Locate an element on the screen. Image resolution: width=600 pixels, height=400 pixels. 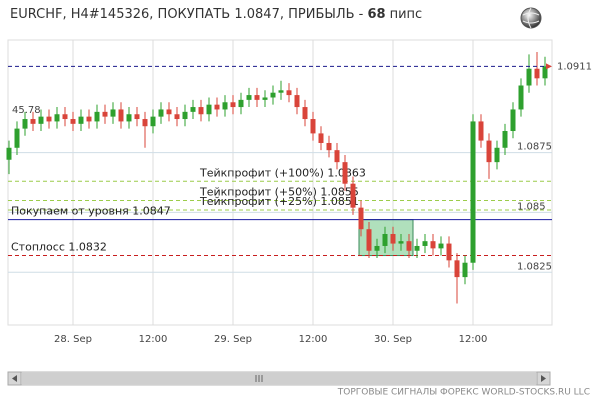
indicator-label: 45.78 is located at coordinates (26, 110).